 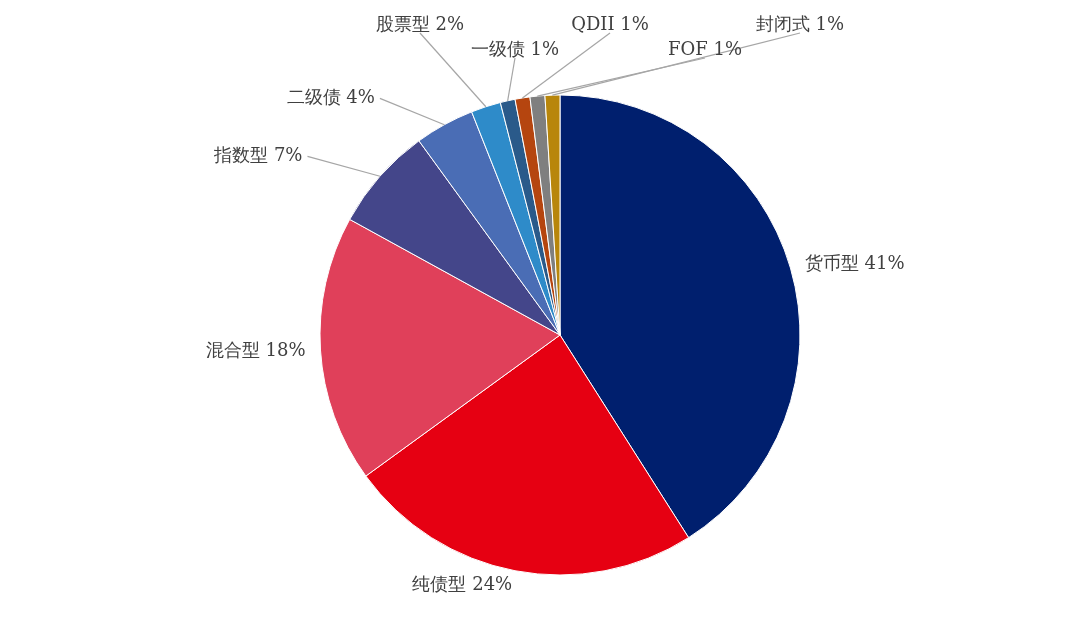 I want to click on slice-label: 纯债型 24%, so click(x=462, y=584).